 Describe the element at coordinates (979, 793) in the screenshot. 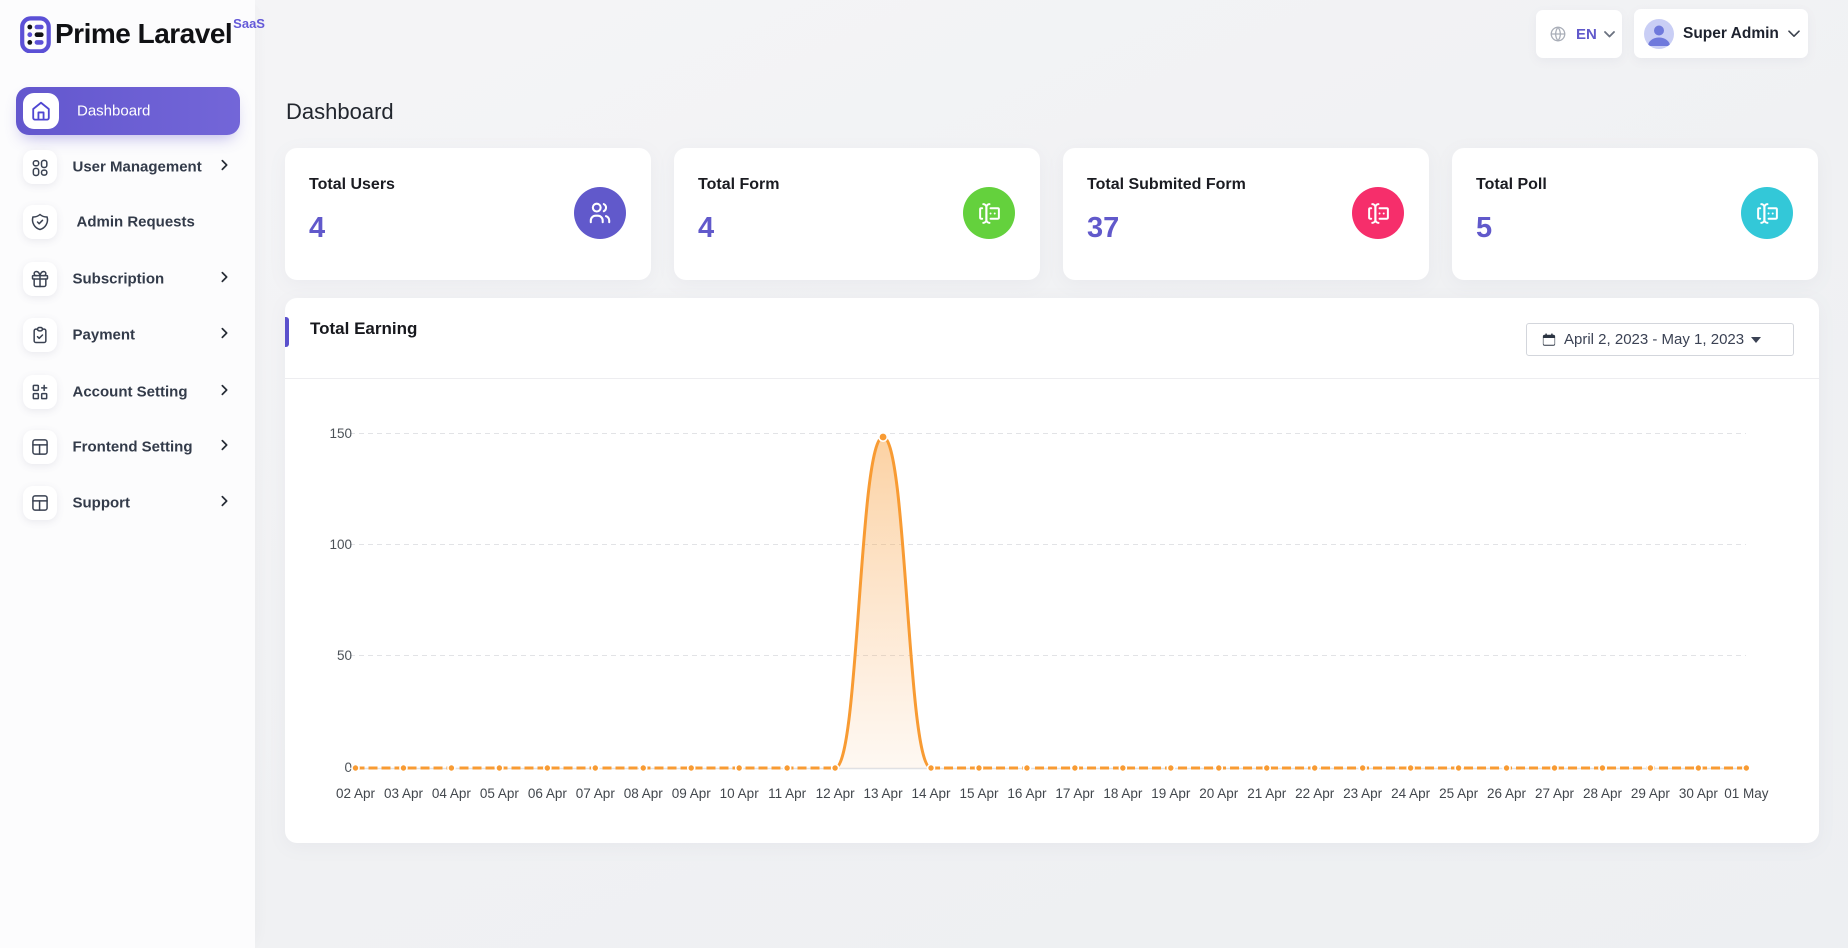

I see `svg-text: 15 Apr` at that location.